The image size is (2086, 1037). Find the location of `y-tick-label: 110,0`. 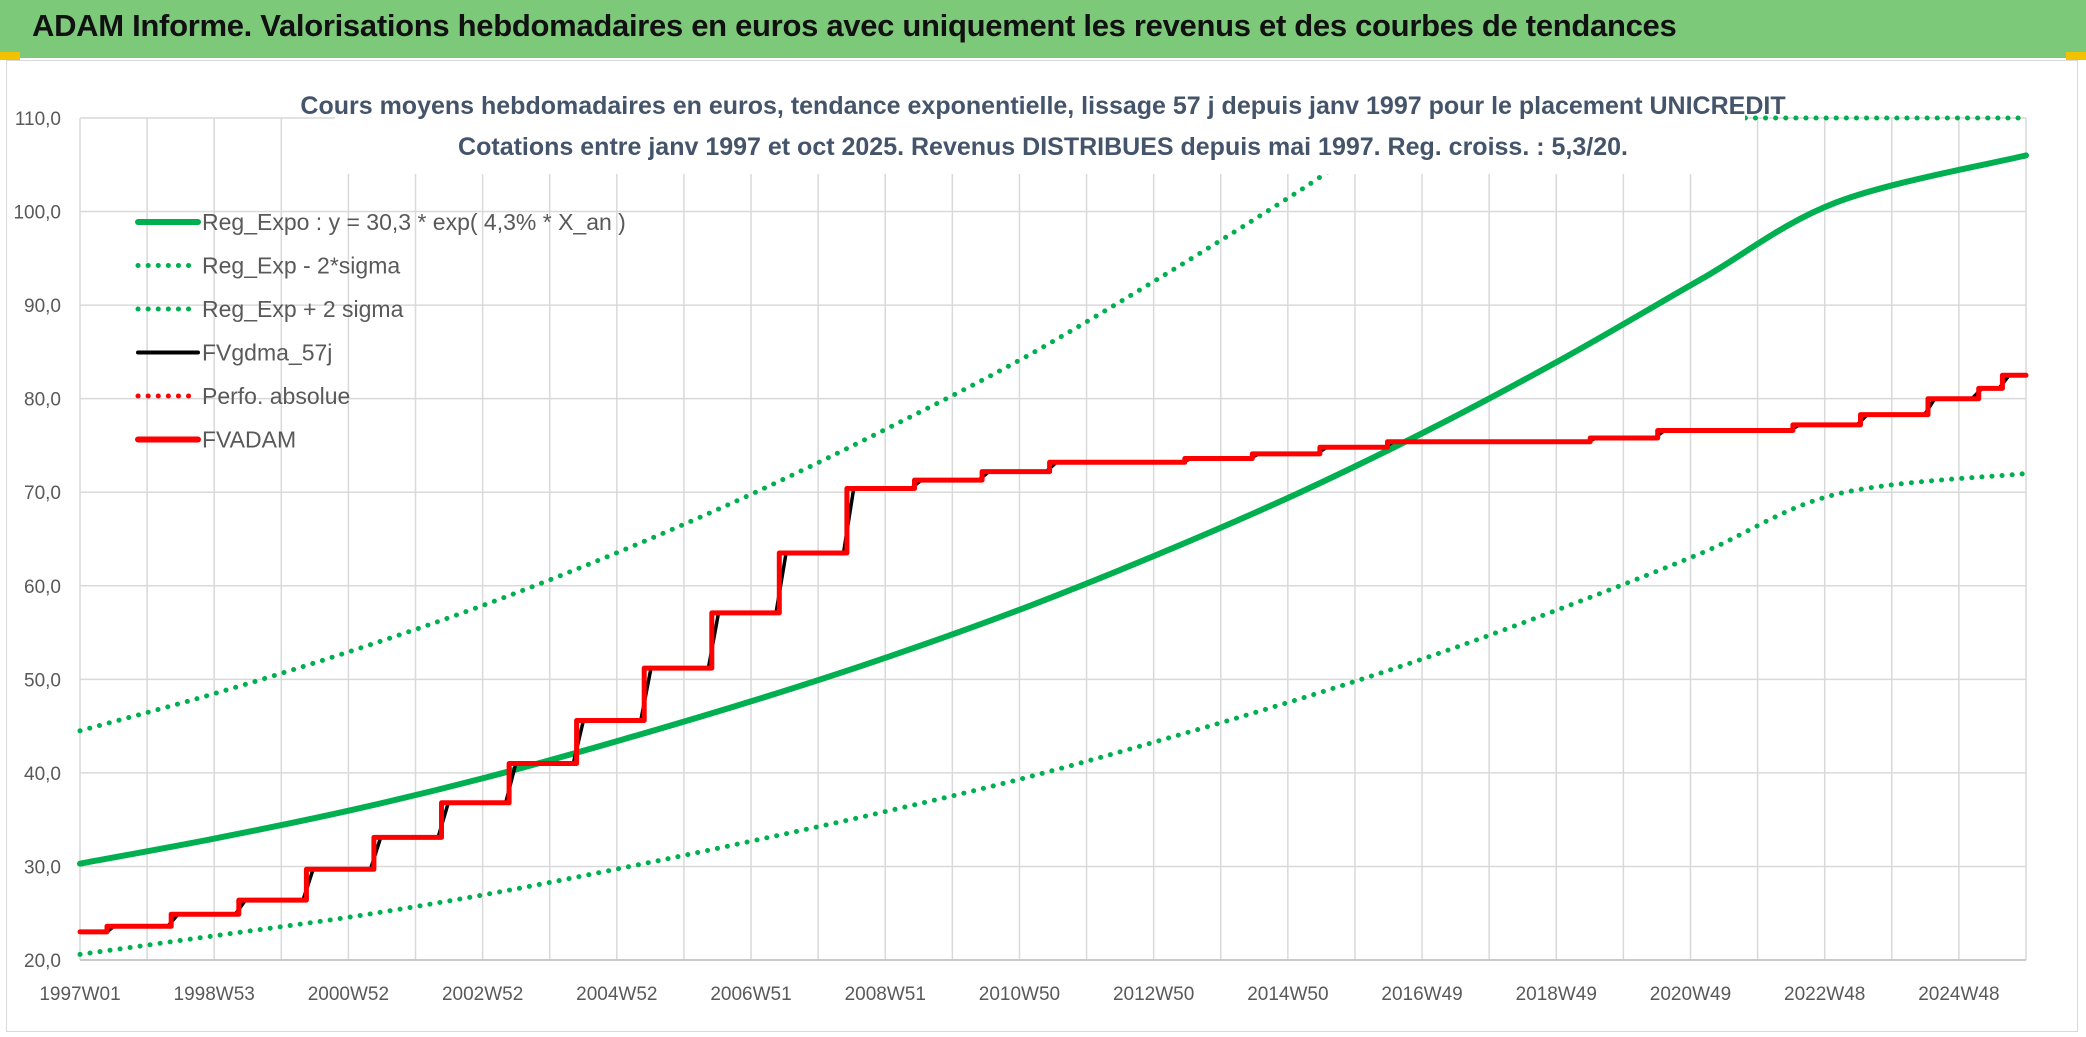

y-tick-label: 110,0 is located at coordinates (38, 119).